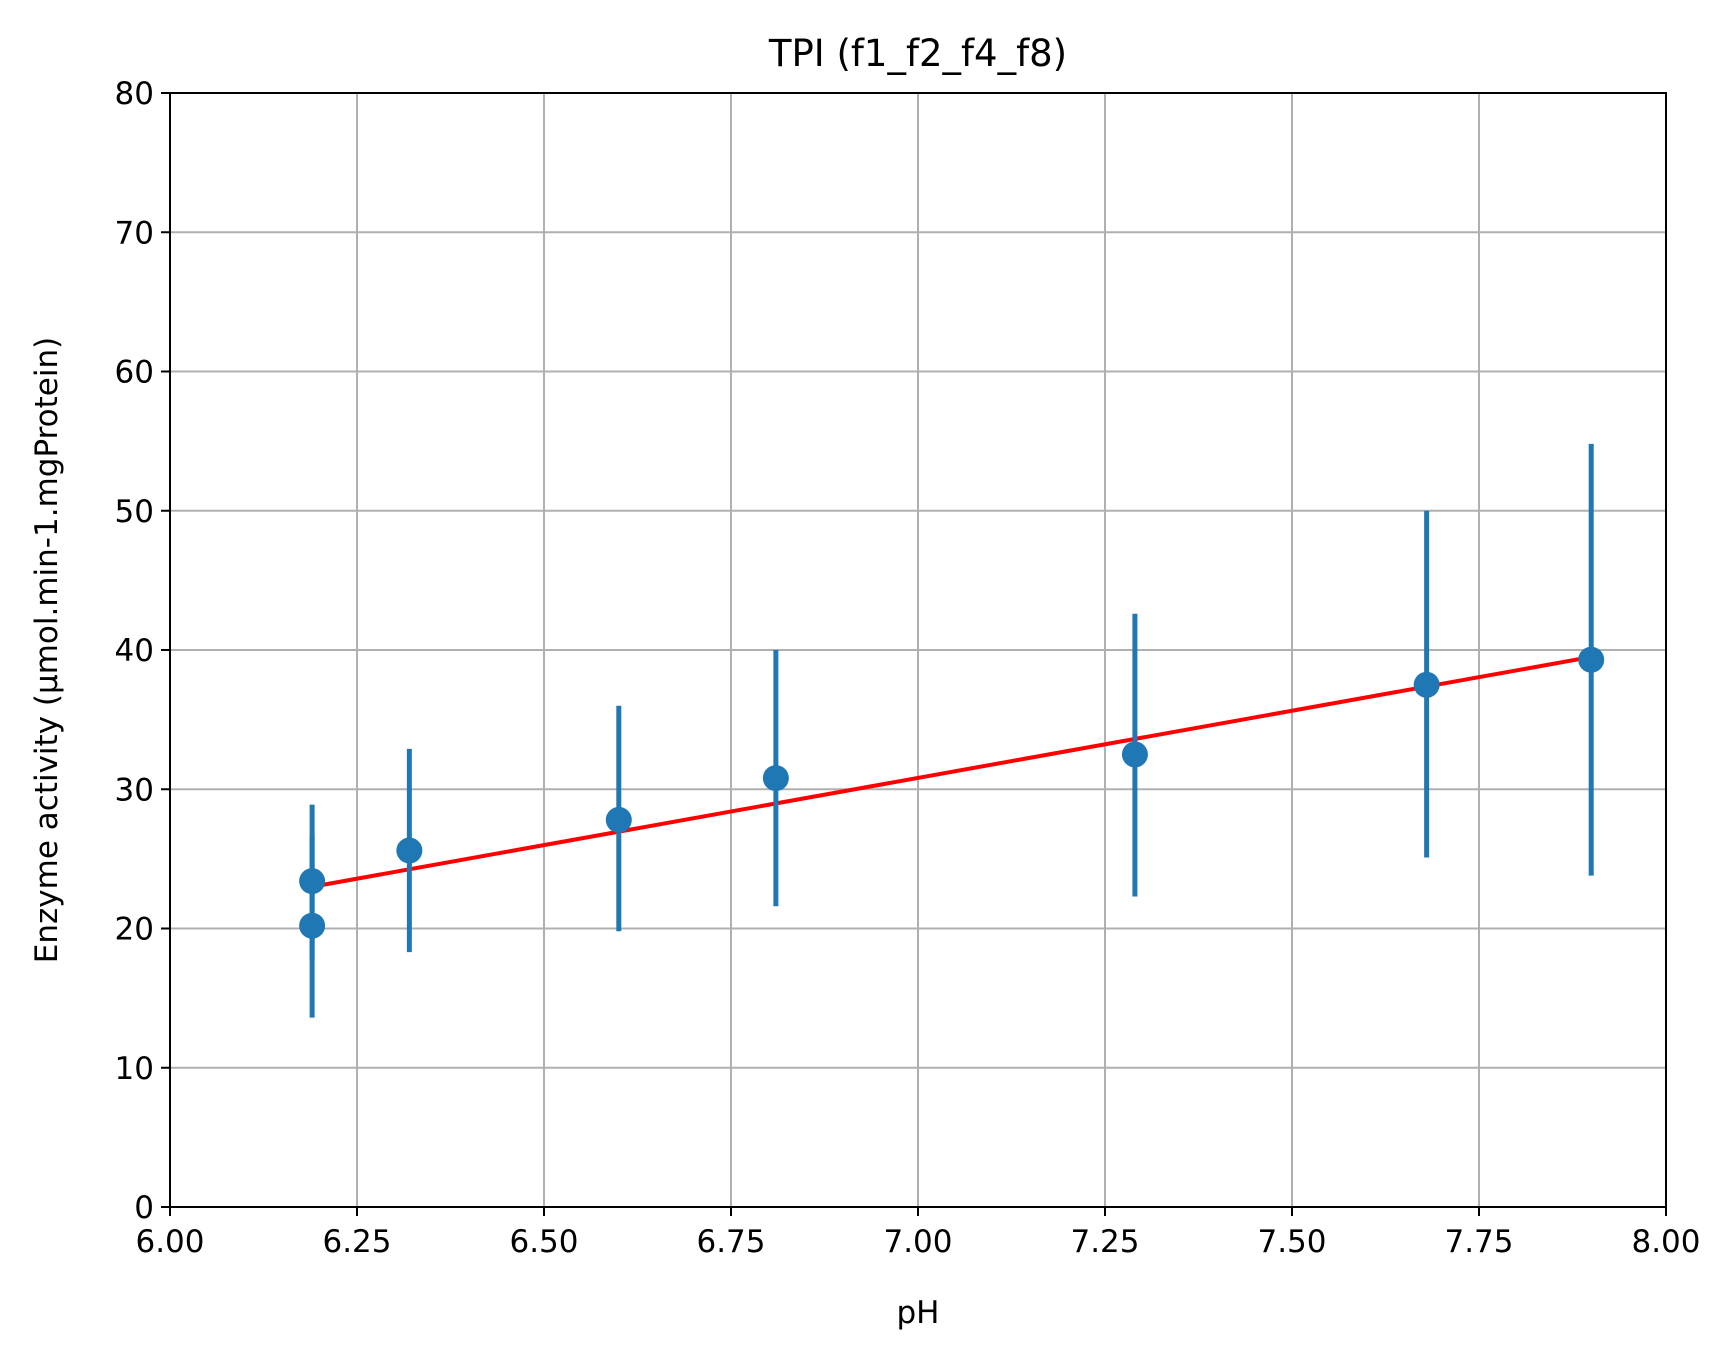 The image size is (1733, 1357). What do you see at coordinates (1478, 1242) in the screenshot?
I see `x-tick-label: 7.75` at bounding box center [1478, 1242].